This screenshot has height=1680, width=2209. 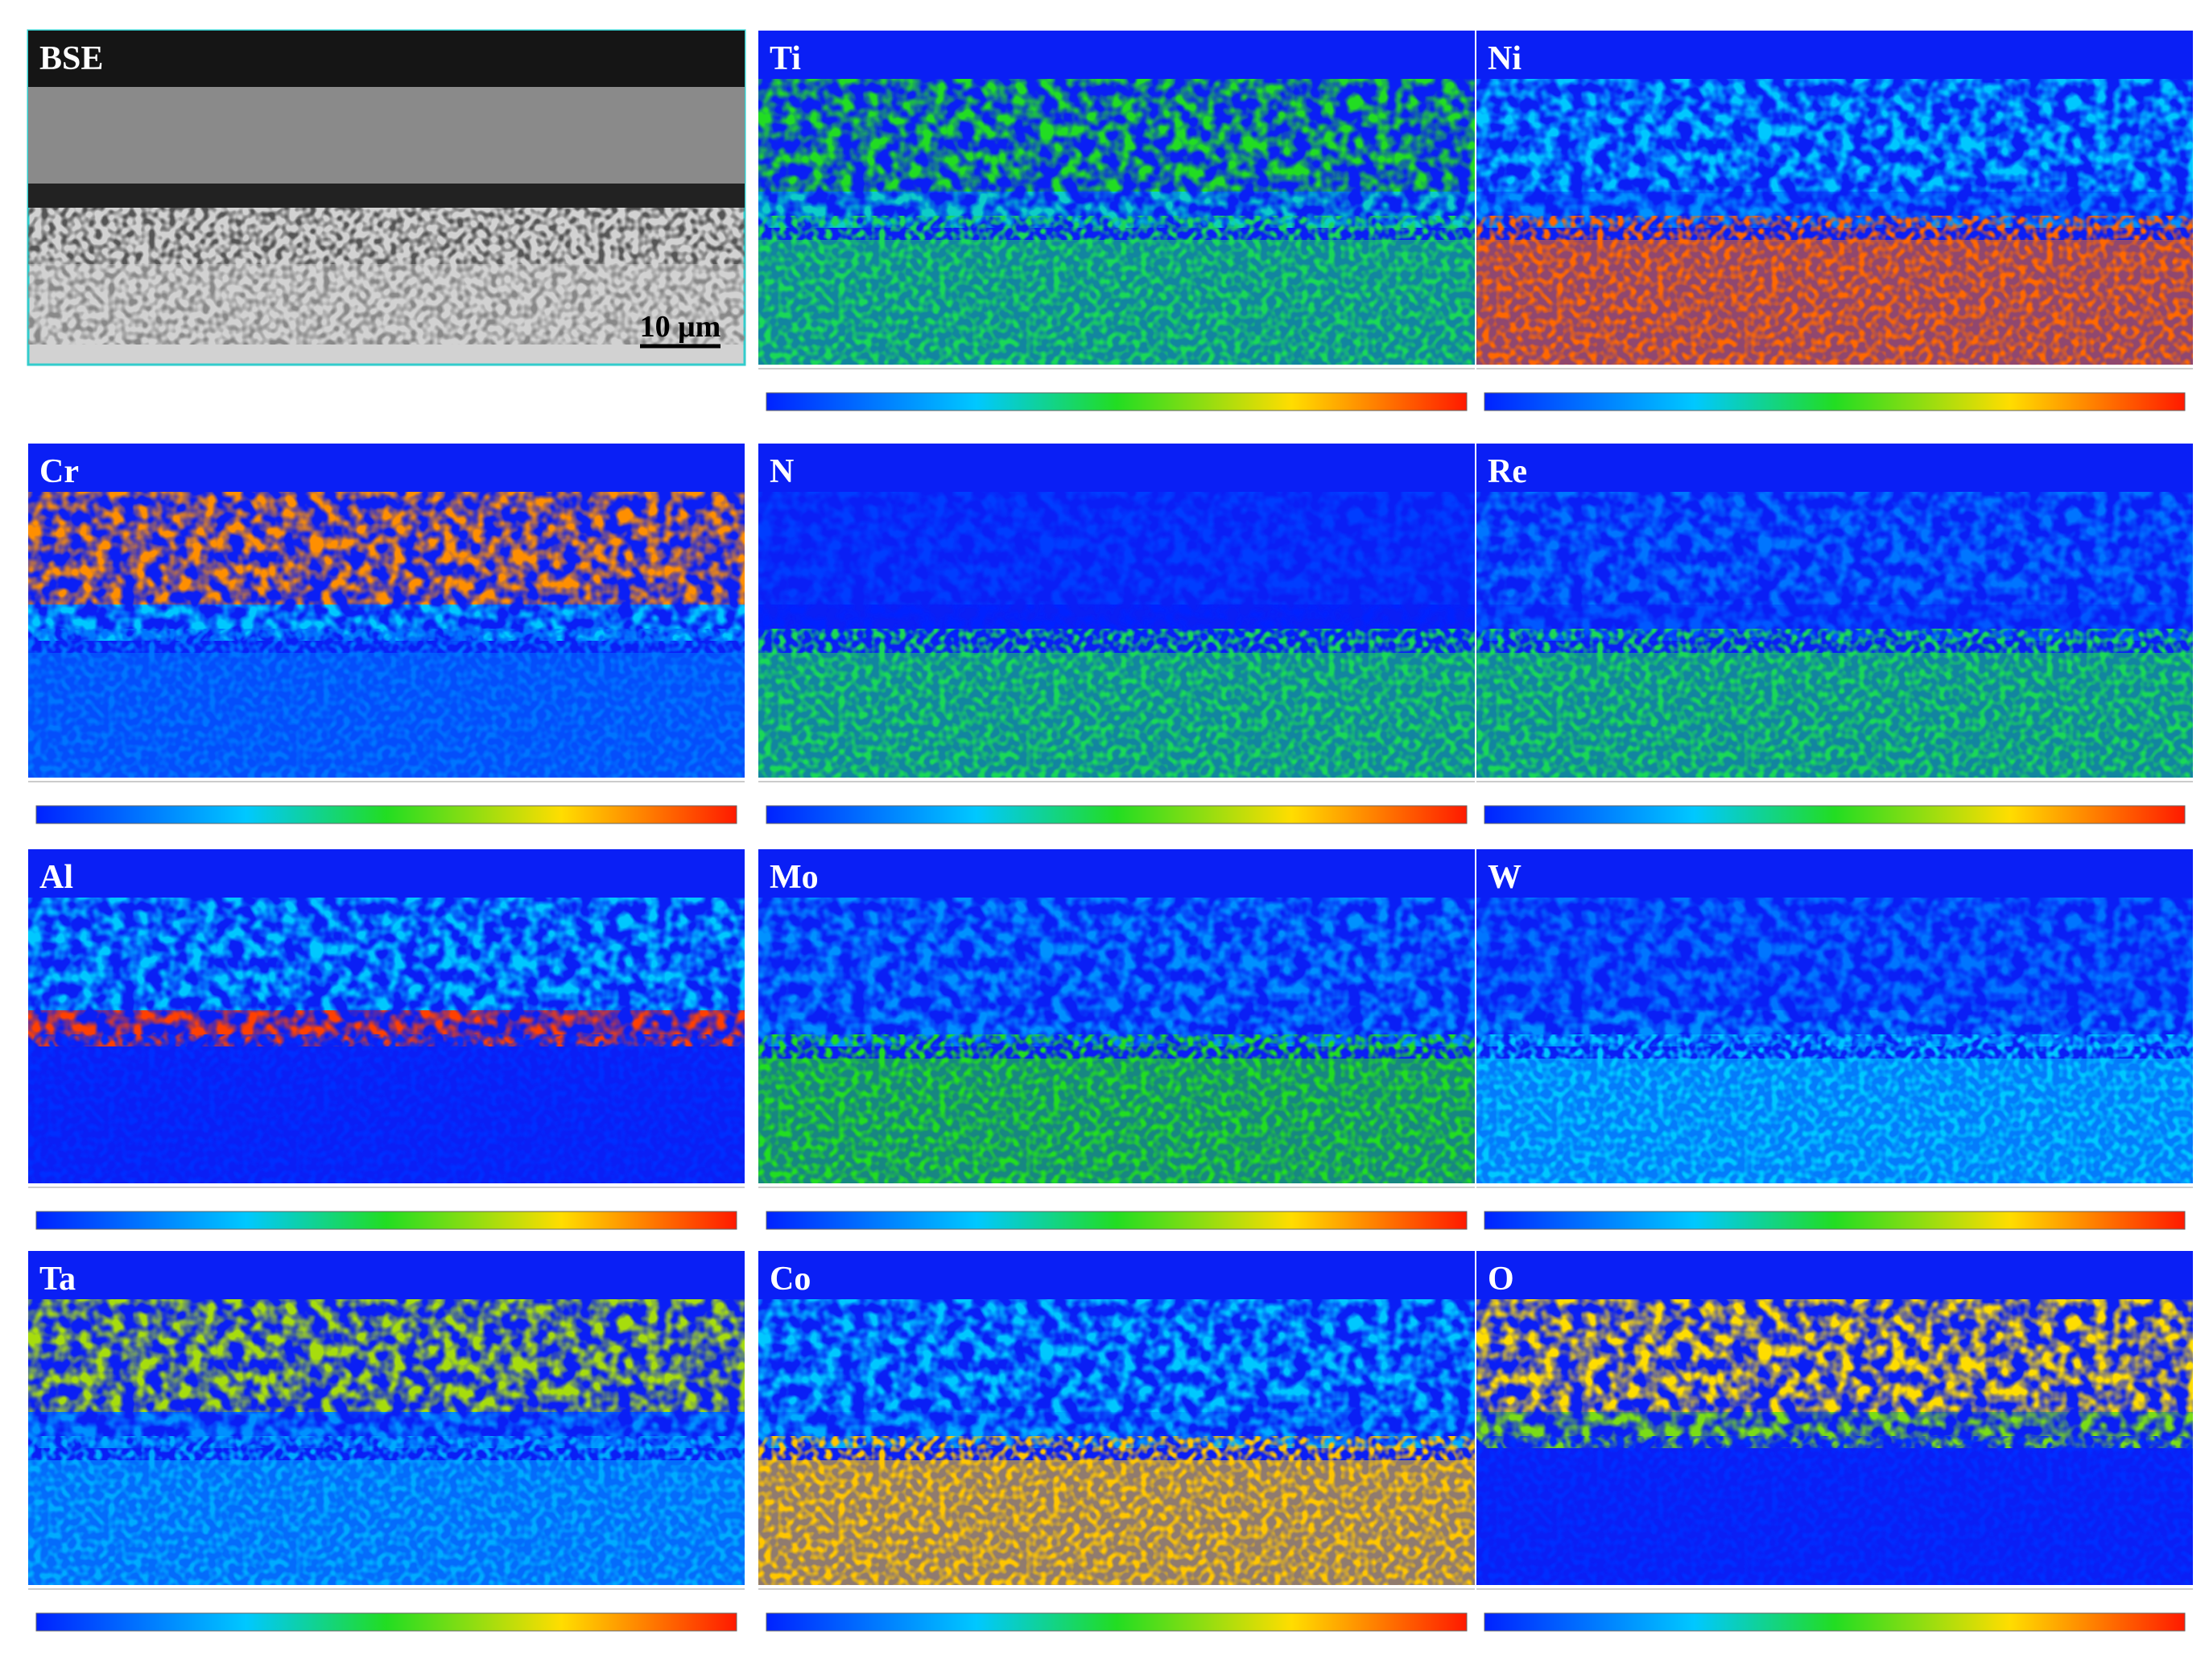 What do you see at coordinates (680, 327) in the screenshot?
I see `scale-bar-label: 10 μm` at bounding box center [680, 327].